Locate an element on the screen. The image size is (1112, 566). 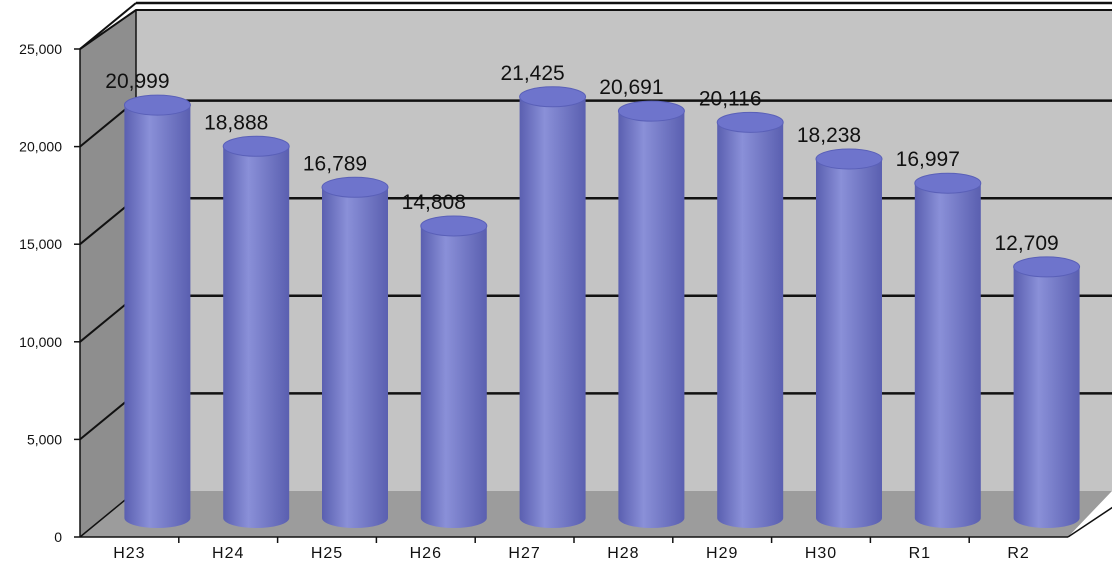
data-label: 20,691 is located at coordinates (631, 87).